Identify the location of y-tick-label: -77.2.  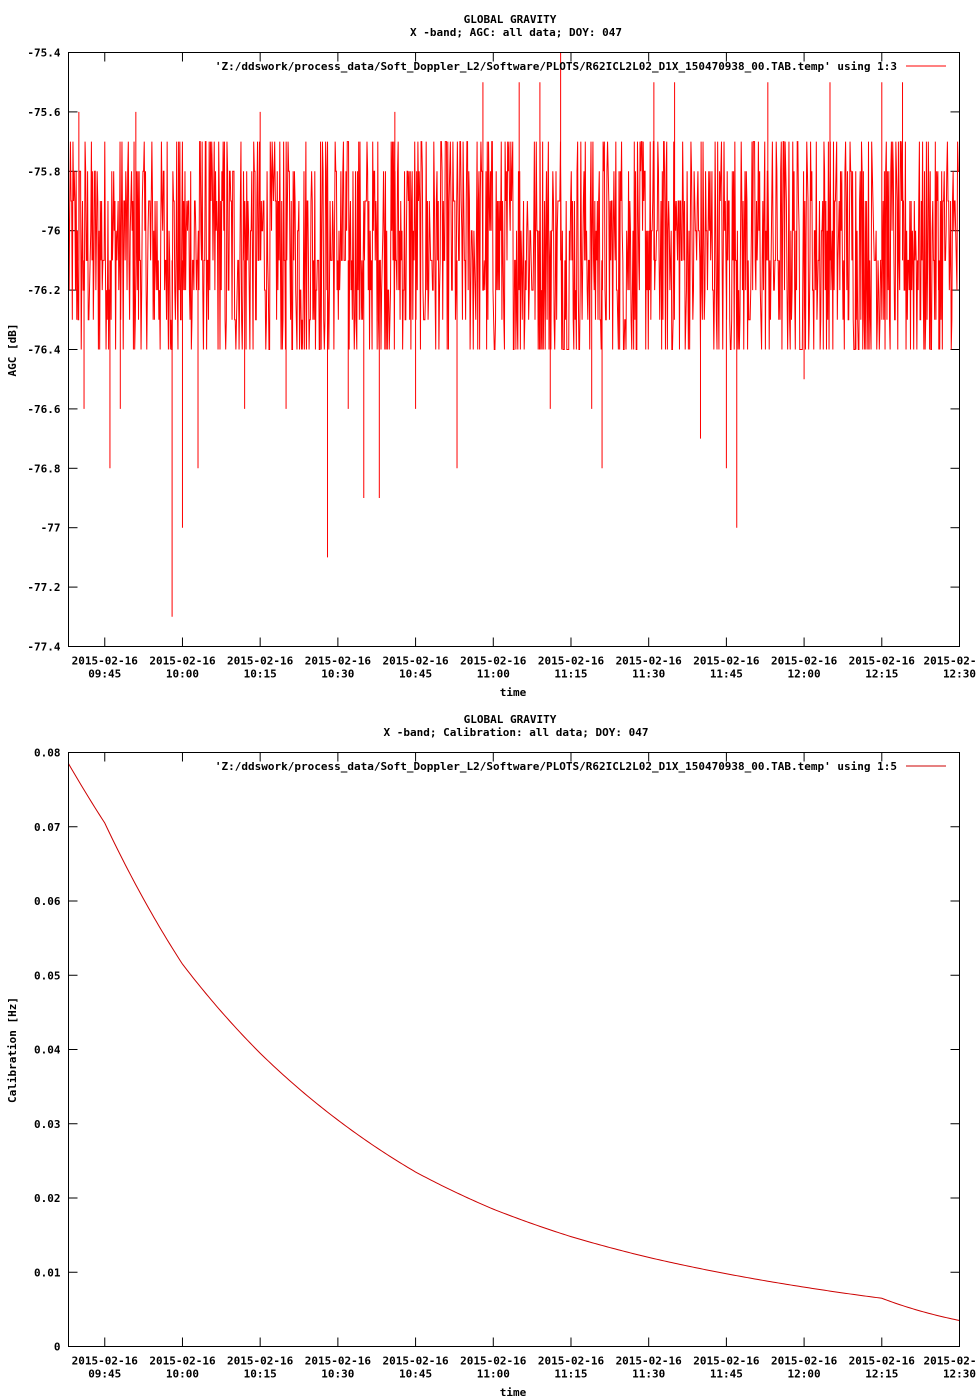
(43, 587).